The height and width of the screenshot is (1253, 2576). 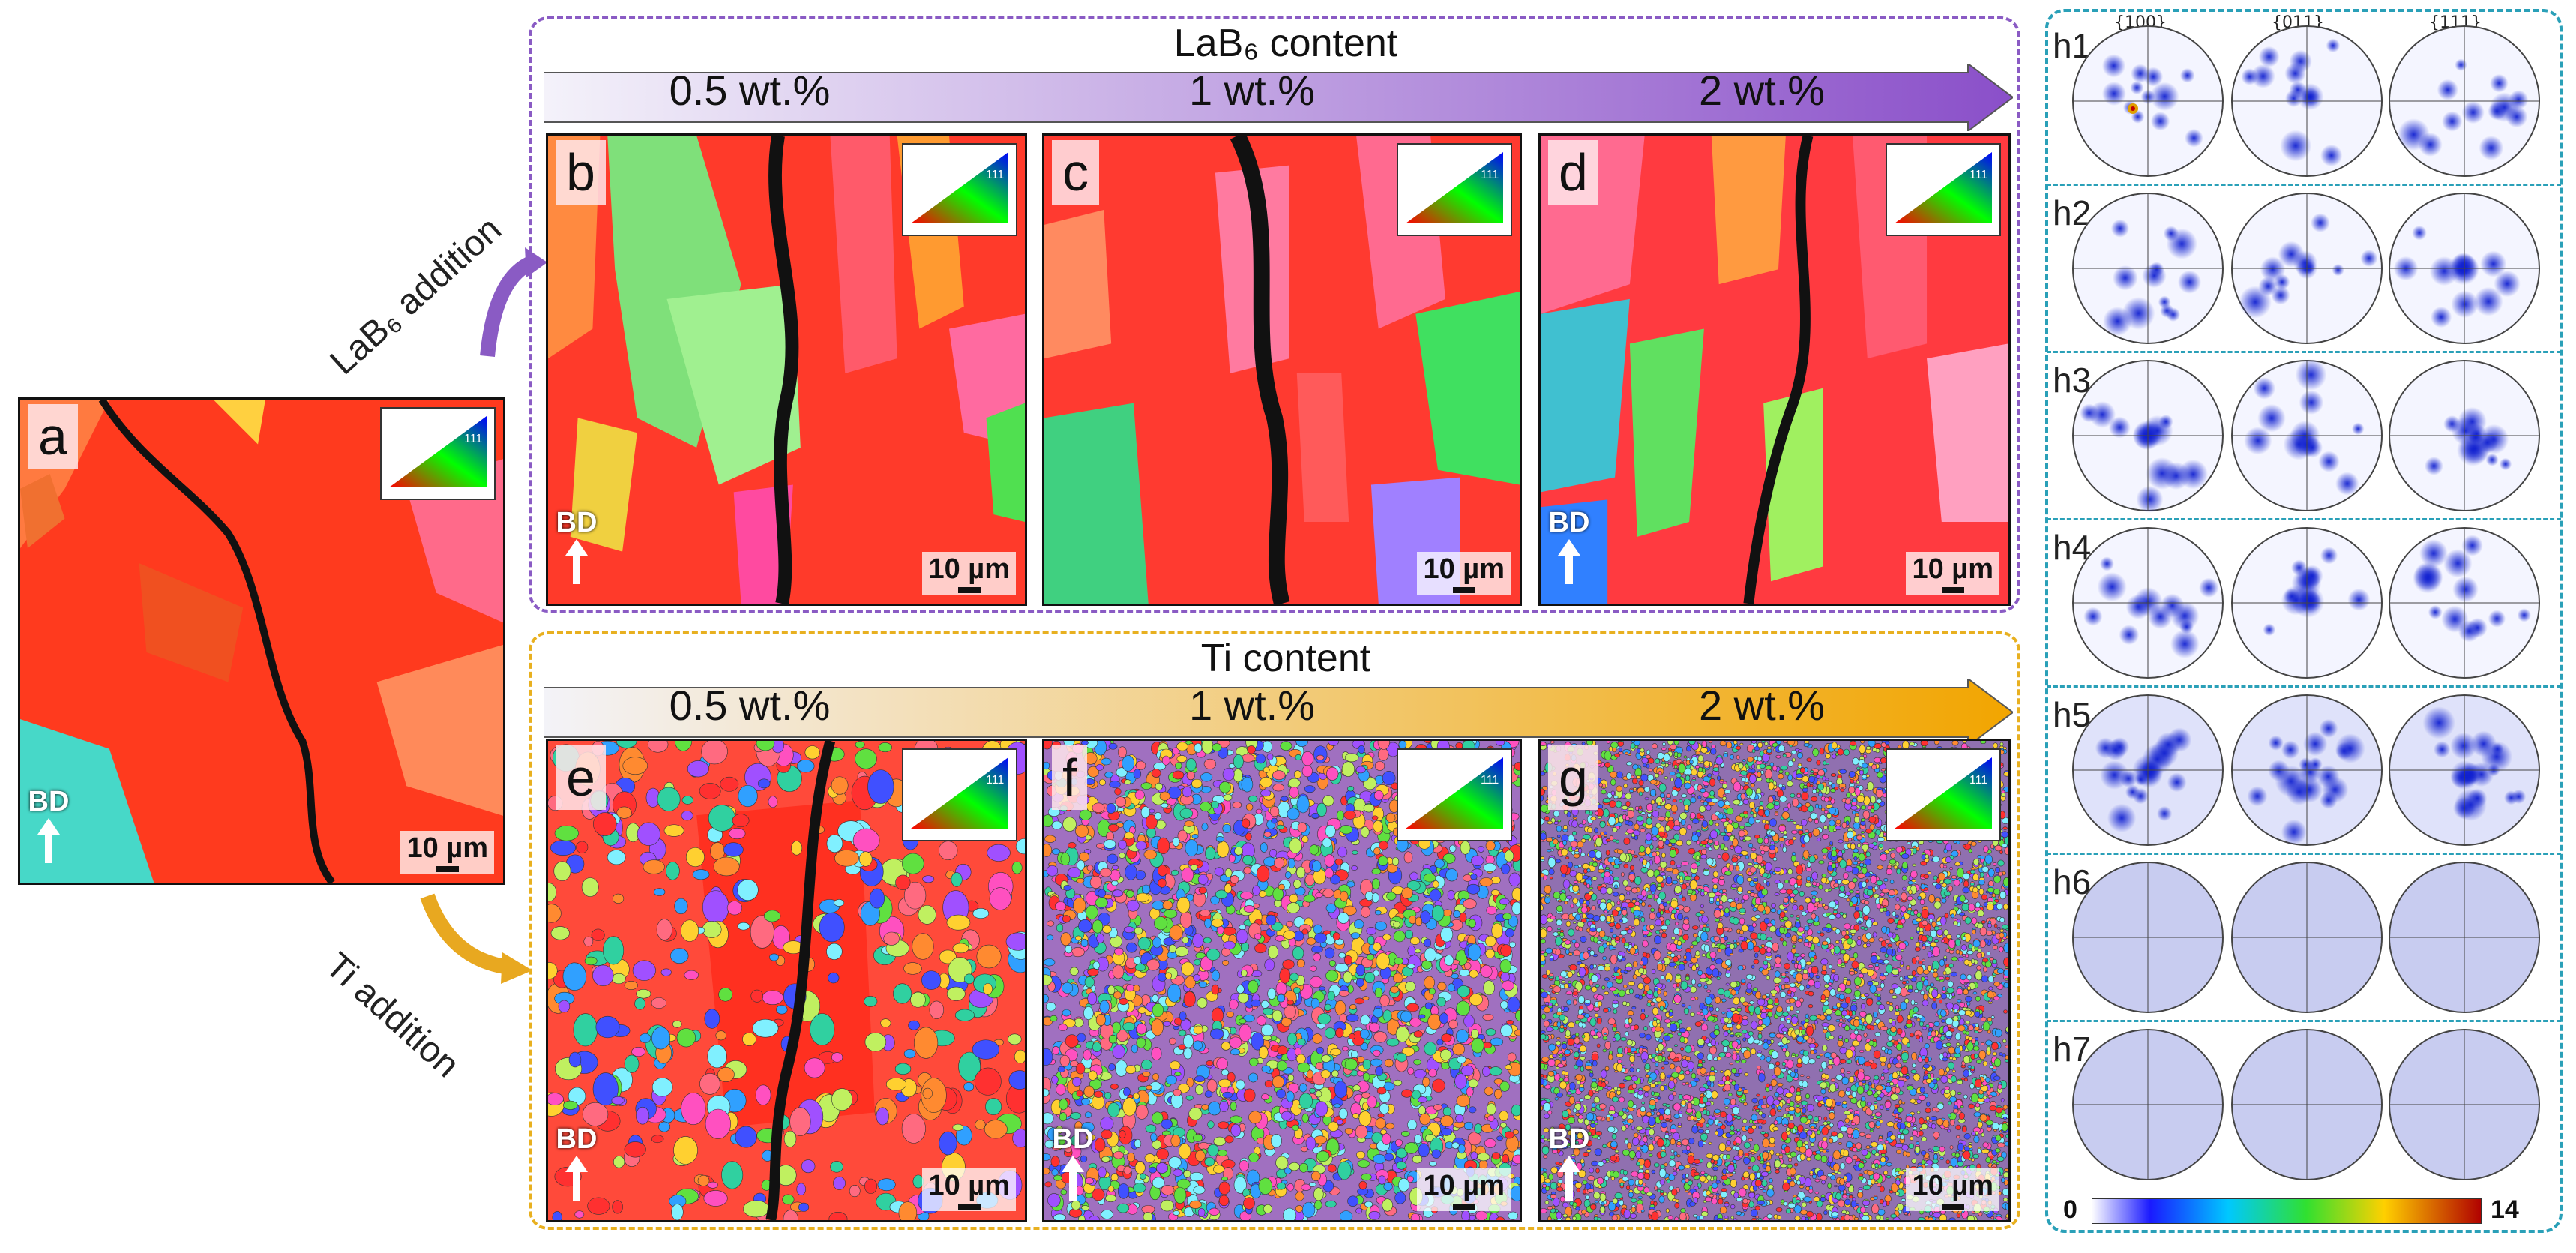 I want to click on scale-bar: 10 µm, so click(x=1464, y=1189).